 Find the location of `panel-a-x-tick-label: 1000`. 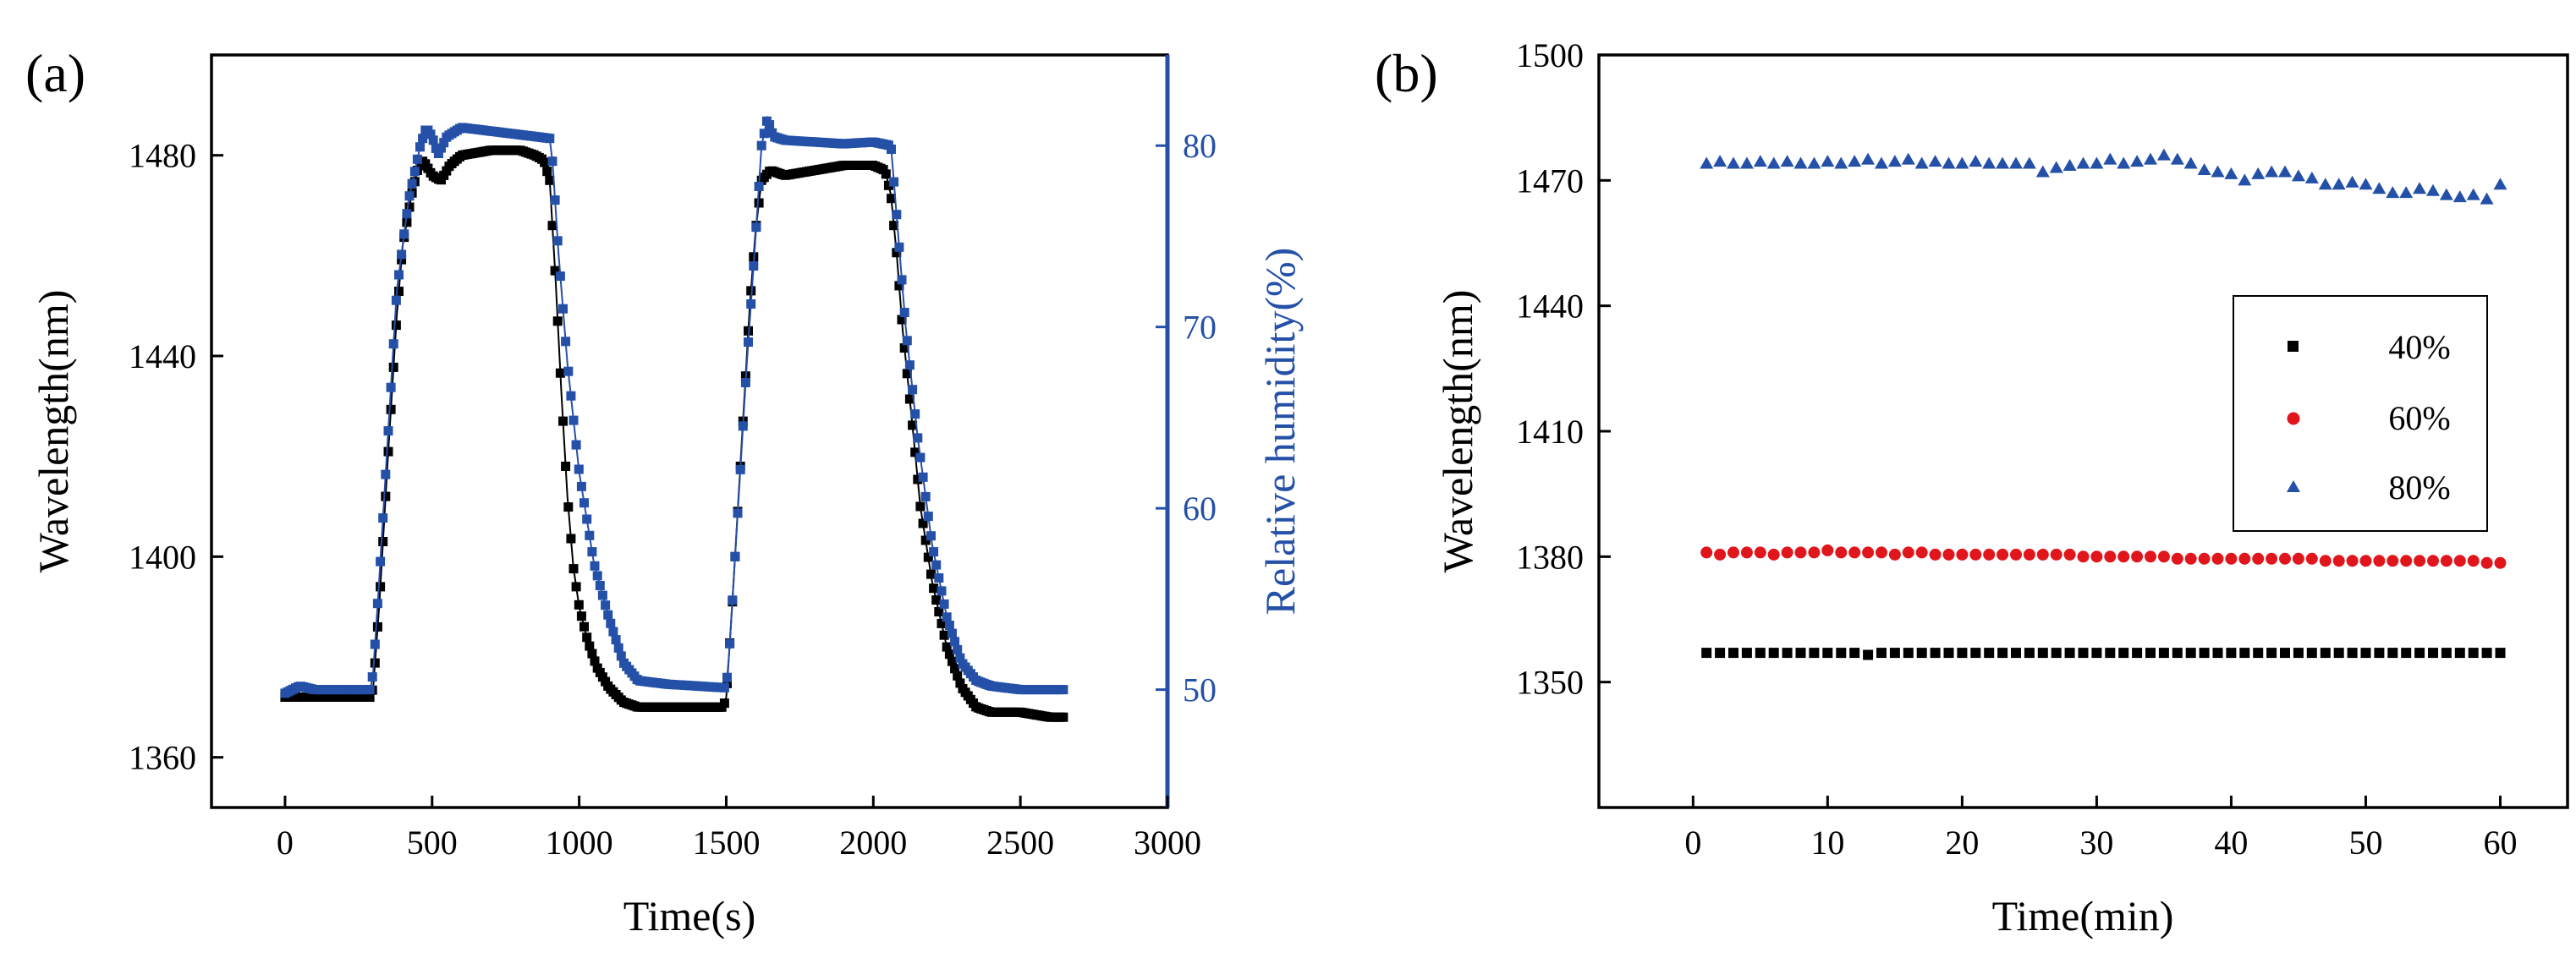

panel-a-x-tick-label: 1000 is located at coordinates (579, 843).